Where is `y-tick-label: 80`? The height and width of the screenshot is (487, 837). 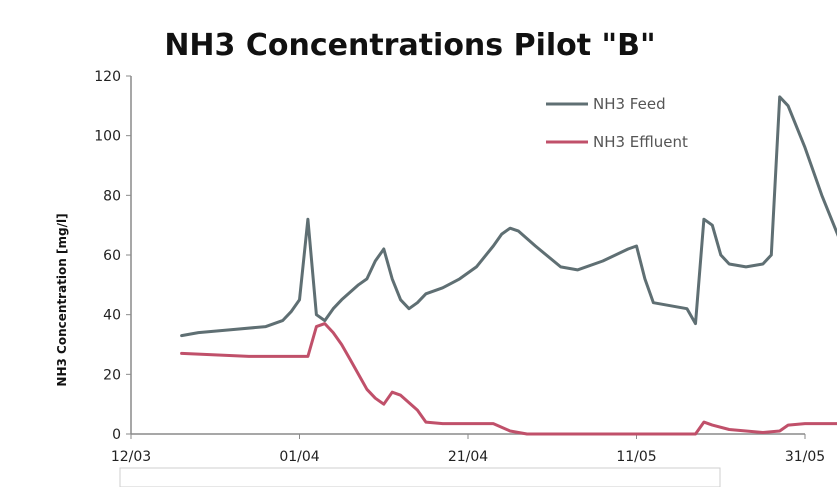 y-tick-label: 80 is located at coordinates (112, 196).